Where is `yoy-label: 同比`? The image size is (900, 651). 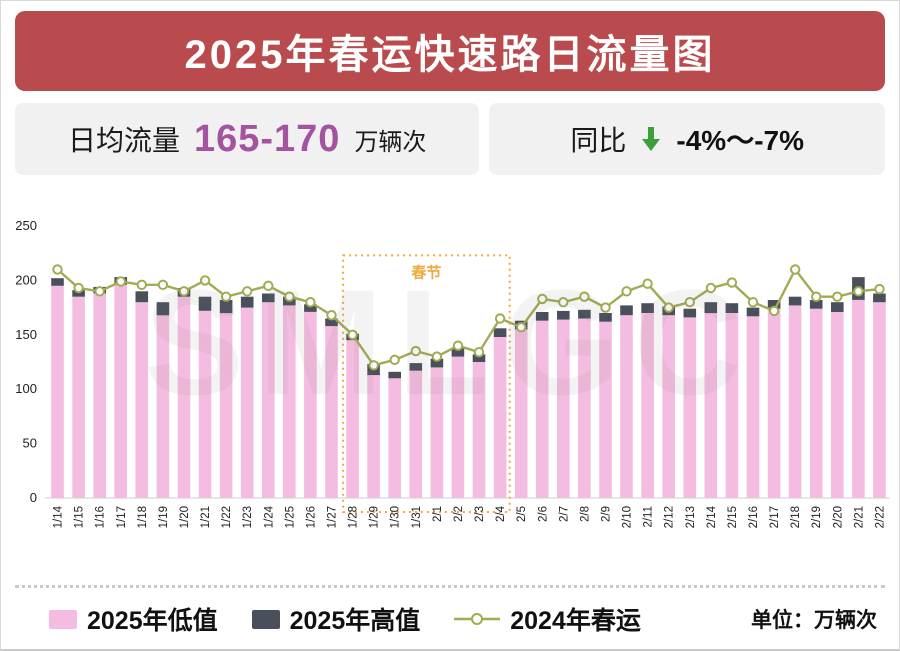 yoy-label: 同比 is located at coordinates (598, 140).